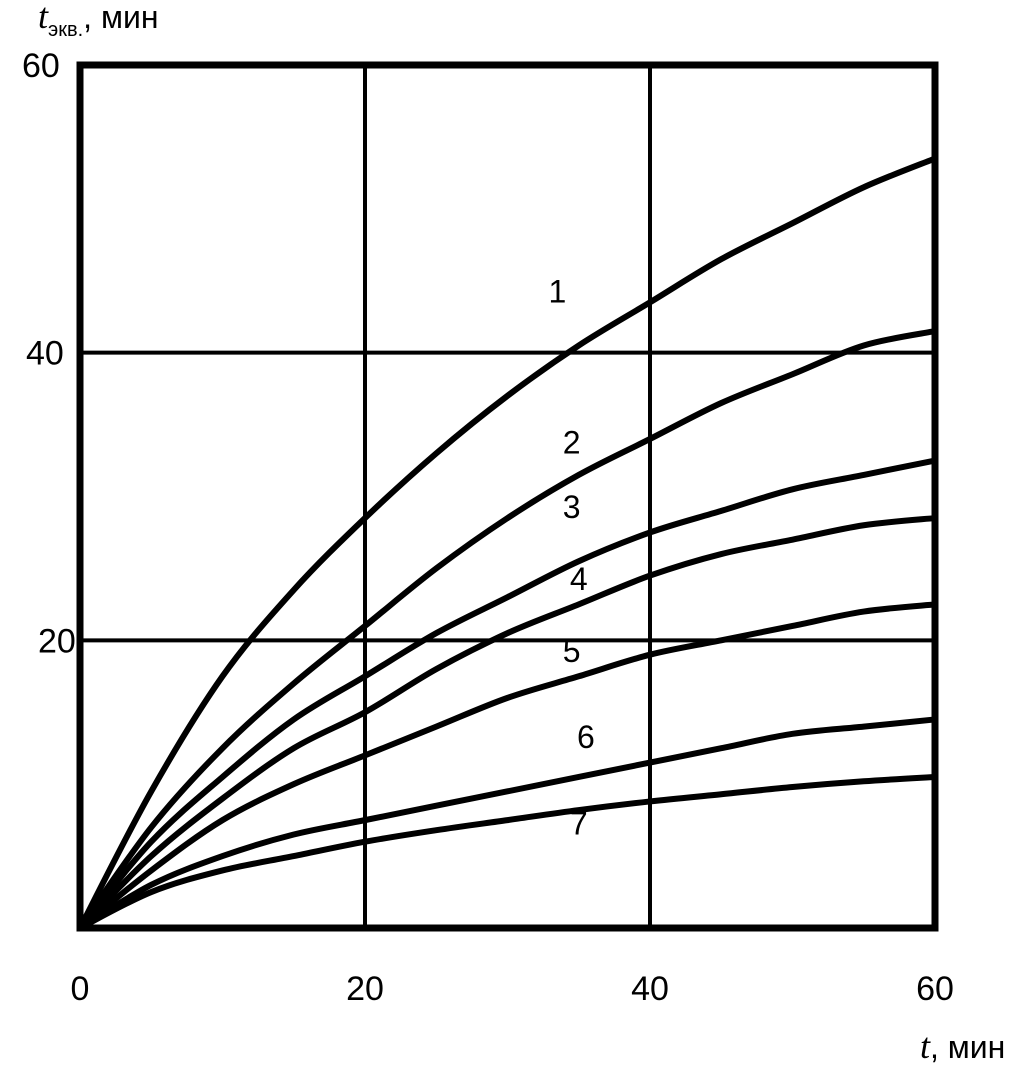 This screenshot has width=1017, height=1065. I want to click on x-axis-title-main: t, so click(925, 1045).